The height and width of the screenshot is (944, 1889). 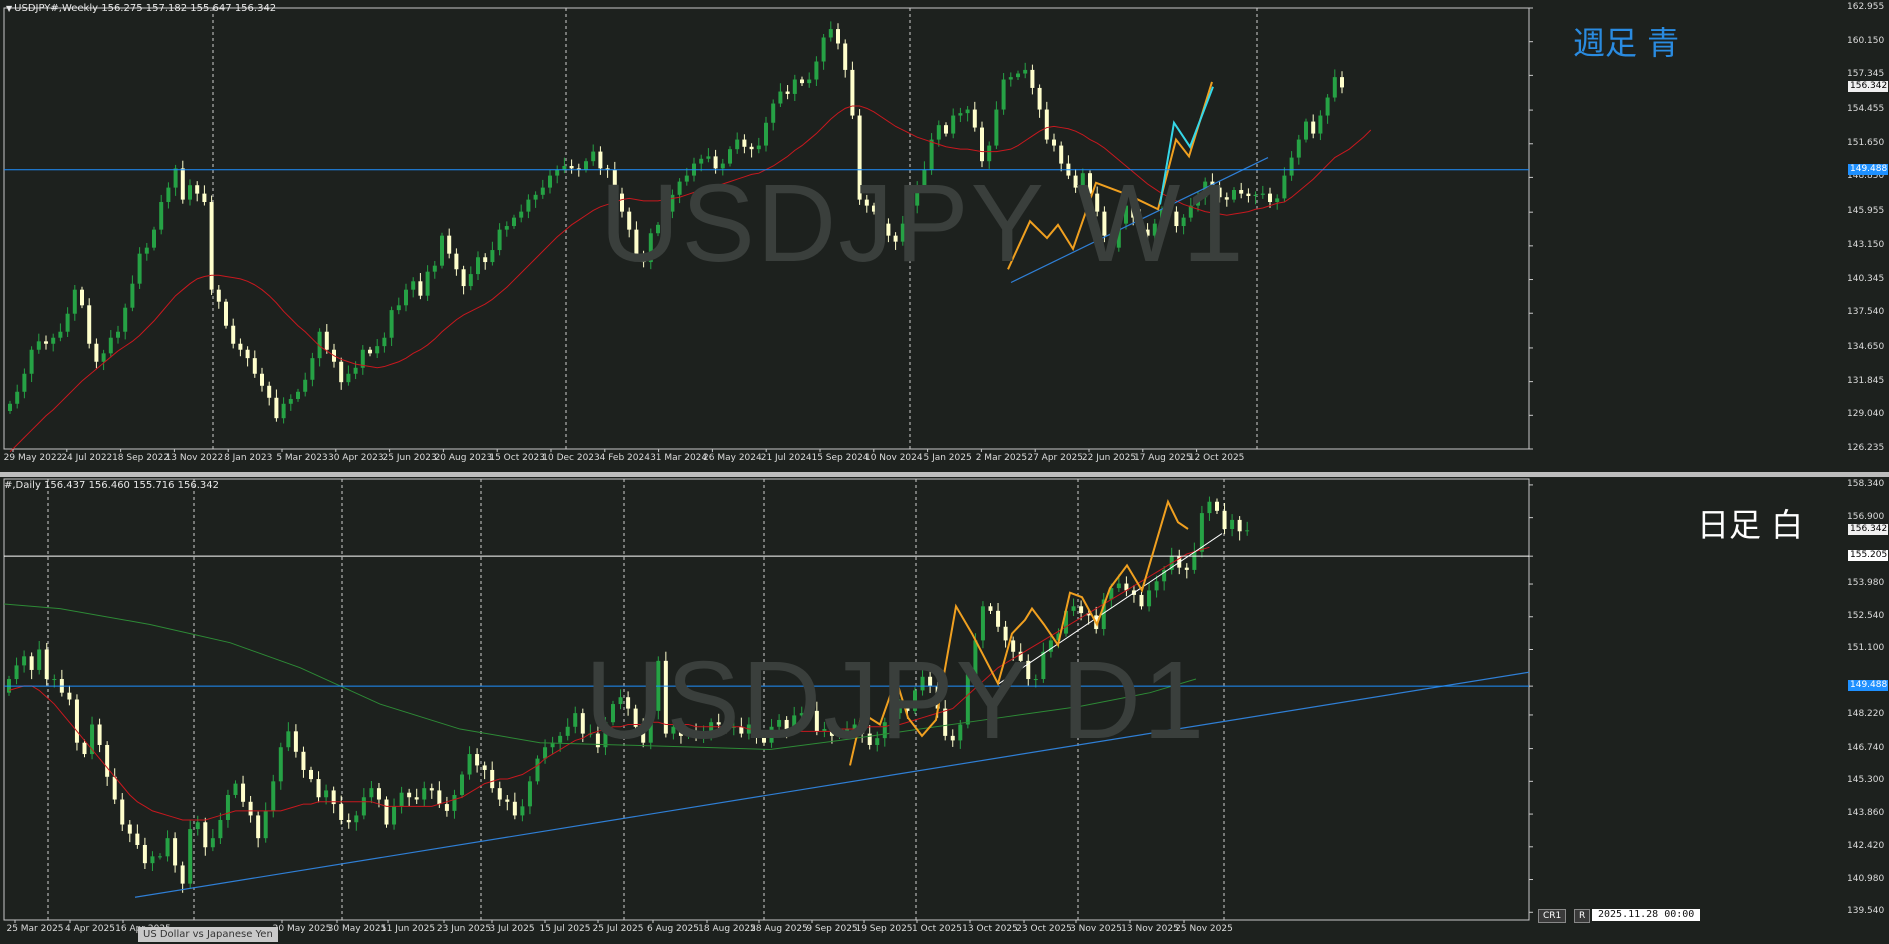 I want to click on date-tick-label: 19 Sep 2025, so click(x=884, y=929).